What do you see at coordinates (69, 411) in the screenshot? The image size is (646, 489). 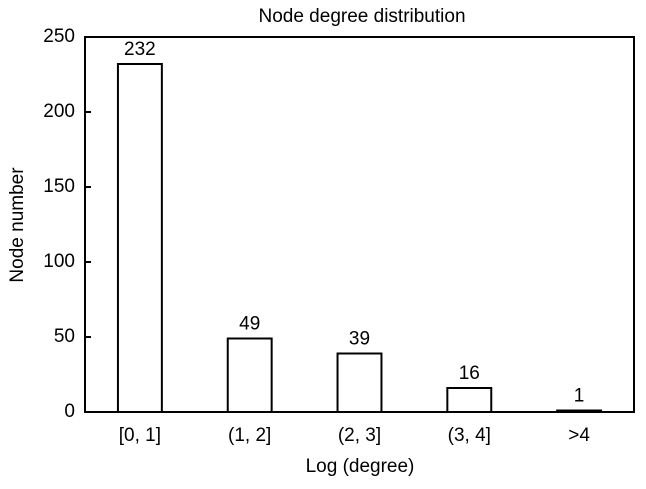 I see `y-tick-label: 0` at bounding box center [69, 411].